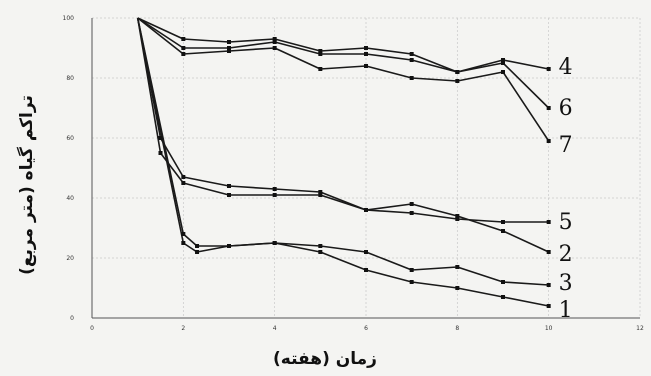 The height and width of the screenshot is (376, 651). What do you see at coordinates (457, 328) in the screenshot?
I see `x-tick-label: 8` at bounding box center [457, 328].